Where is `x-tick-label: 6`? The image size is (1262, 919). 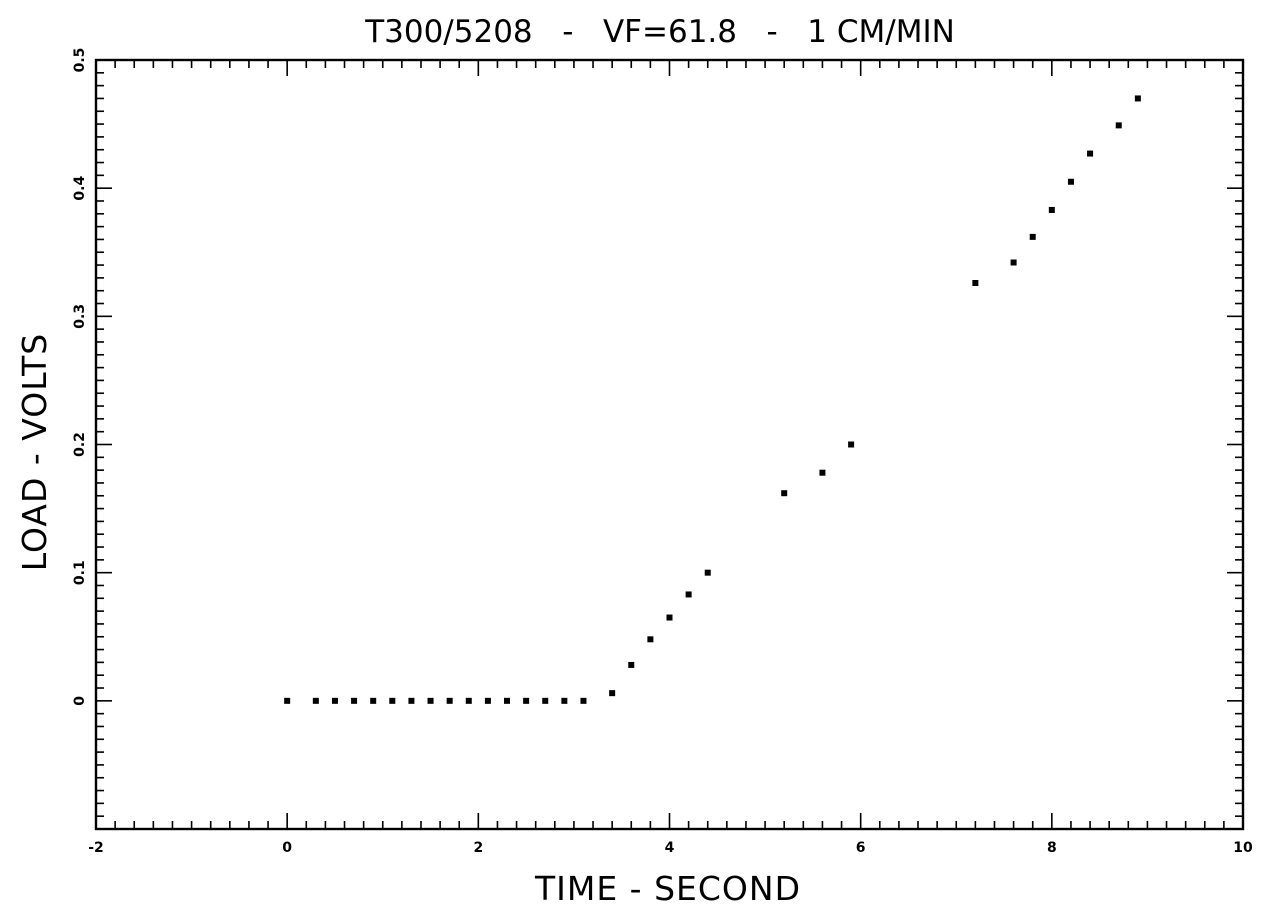 x-tick-label: 6 is located at coordinates (861, 848).